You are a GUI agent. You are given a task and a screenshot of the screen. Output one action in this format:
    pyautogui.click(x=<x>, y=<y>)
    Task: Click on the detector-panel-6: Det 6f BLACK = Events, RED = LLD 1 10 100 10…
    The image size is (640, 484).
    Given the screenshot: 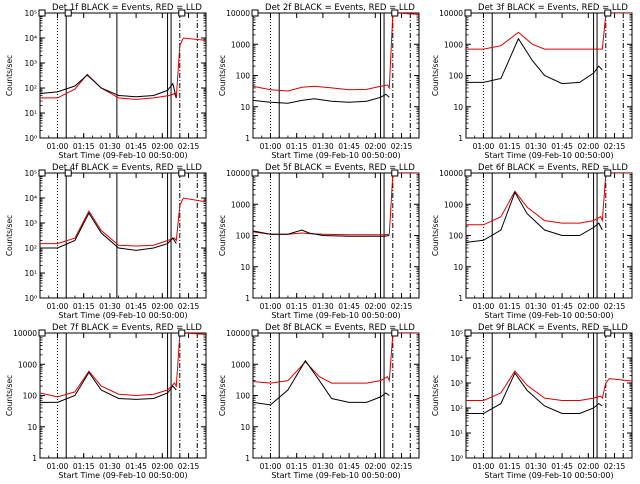 What is the action you would take?
    pyautogui.click(x=532, y=240)
    